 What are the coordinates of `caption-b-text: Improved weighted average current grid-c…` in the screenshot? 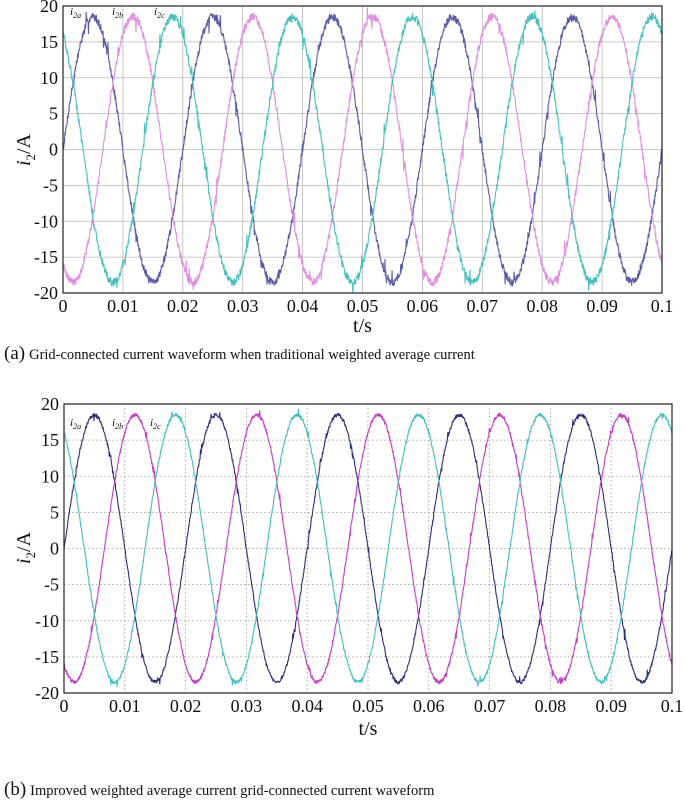 It's located at (232, 791).